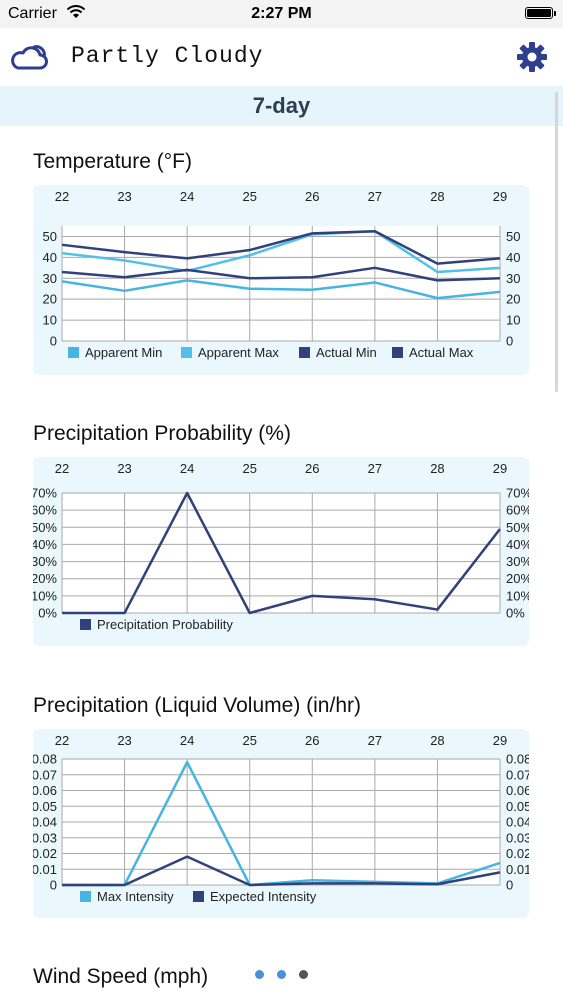  What do you see at coordinates (123, 352) in the screenshot?
I see `legend-label: Apparent Min` at bounding box center [123, 352].